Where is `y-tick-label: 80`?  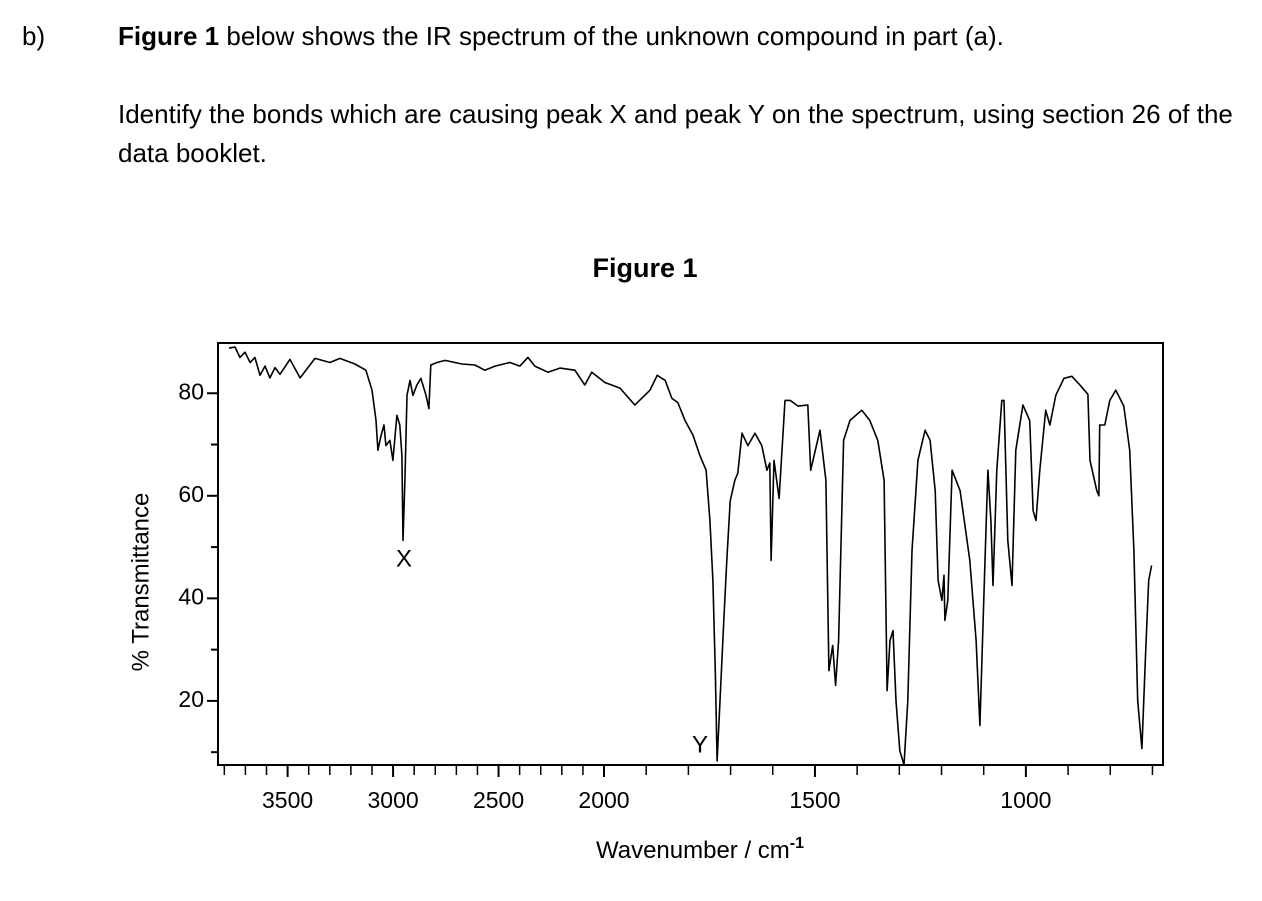
y-tick-label: 80 is located at coordinates (191, 391).